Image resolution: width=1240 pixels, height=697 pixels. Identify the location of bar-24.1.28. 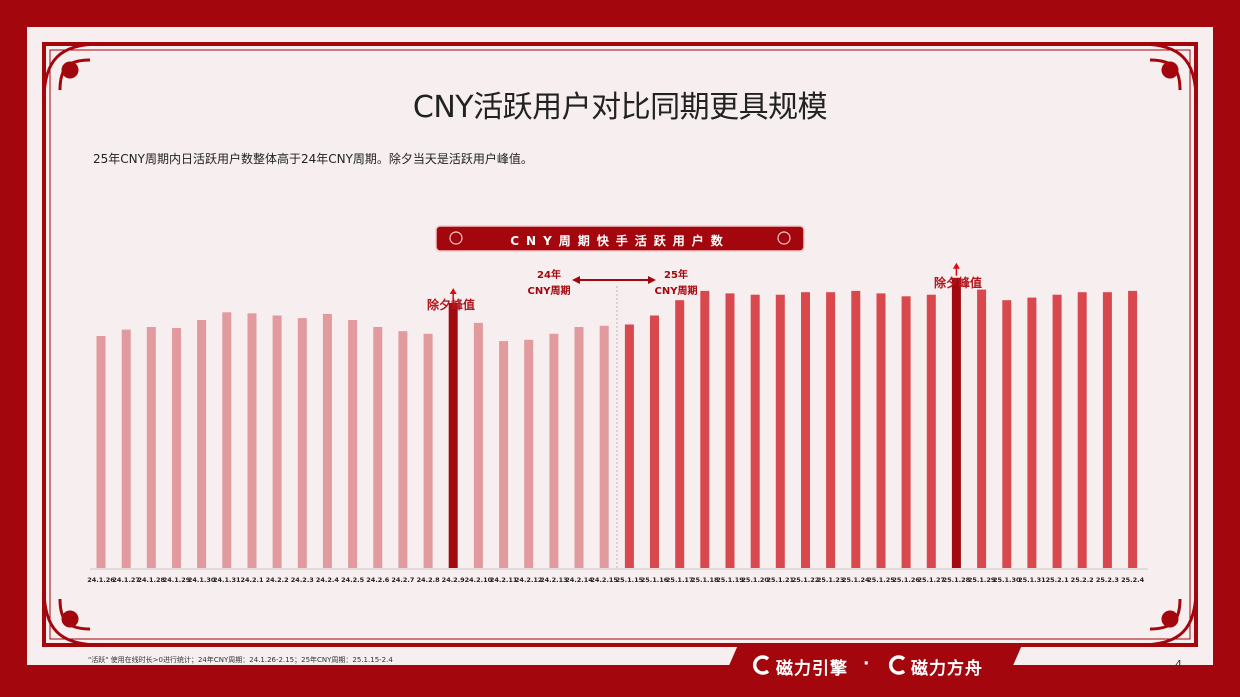
(151, 447).